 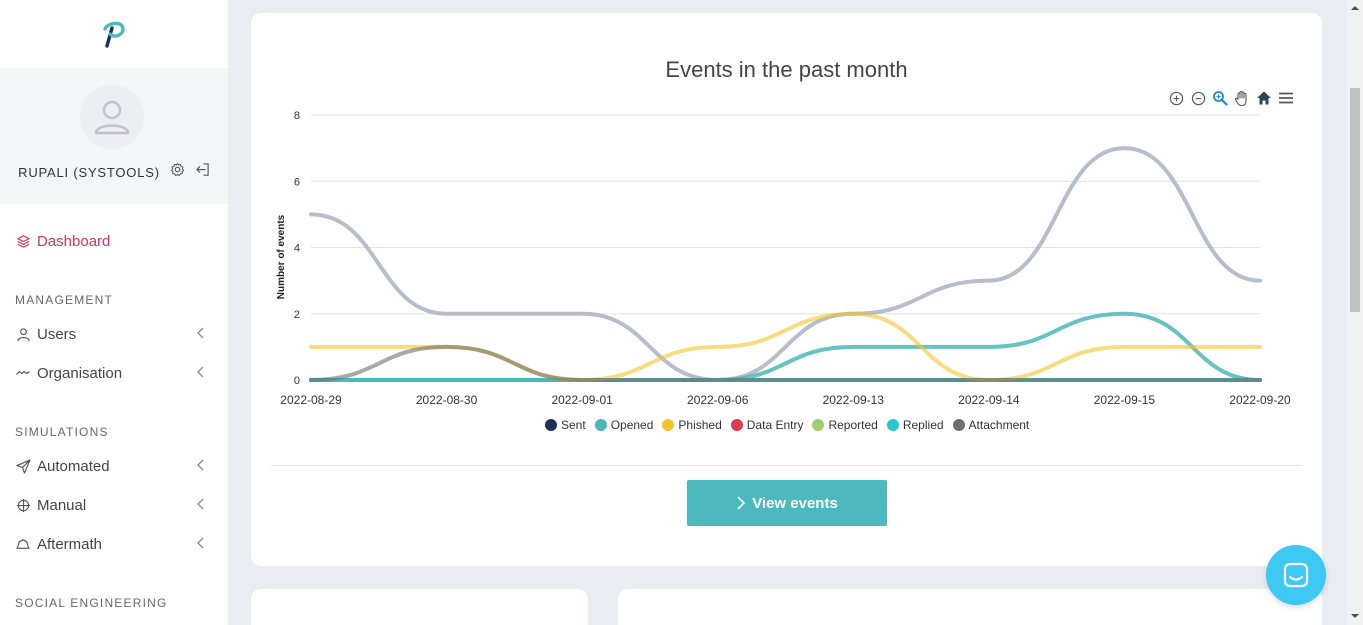 What do you see at coordinates (1176, 98) in the screenshot?
I see `zoom-in-icon` at bounding box center [1176, 98].